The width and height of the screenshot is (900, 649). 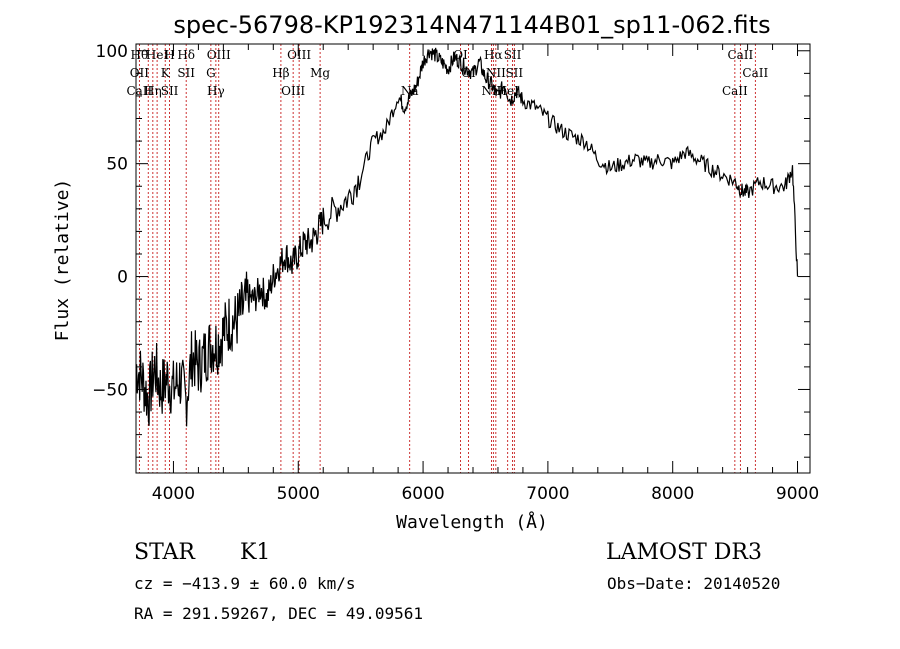 I want to click on line-marker-label: Hθ, so click(x=140, y=55).